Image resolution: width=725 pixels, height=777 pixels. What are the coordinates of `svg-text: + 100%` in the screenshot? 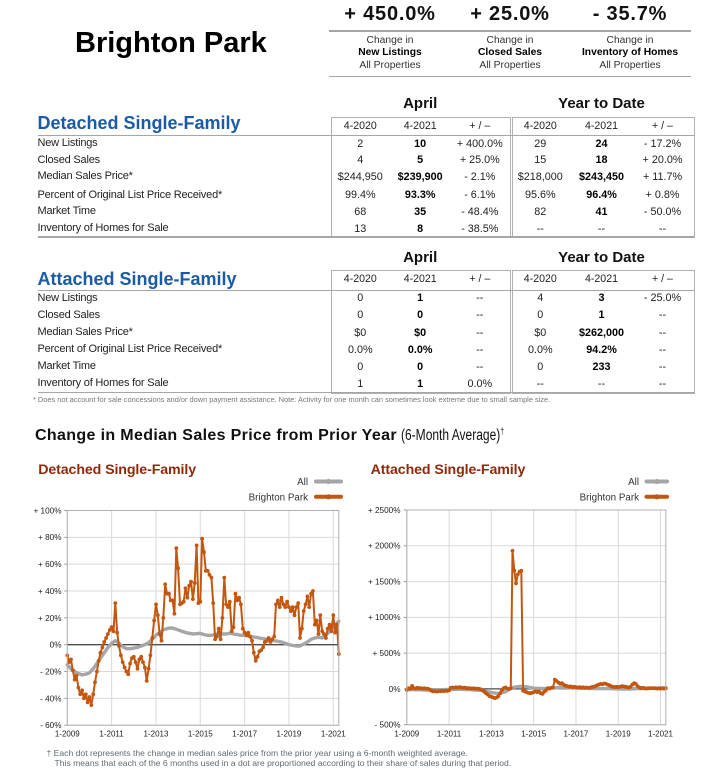 It's located at (48, 510).